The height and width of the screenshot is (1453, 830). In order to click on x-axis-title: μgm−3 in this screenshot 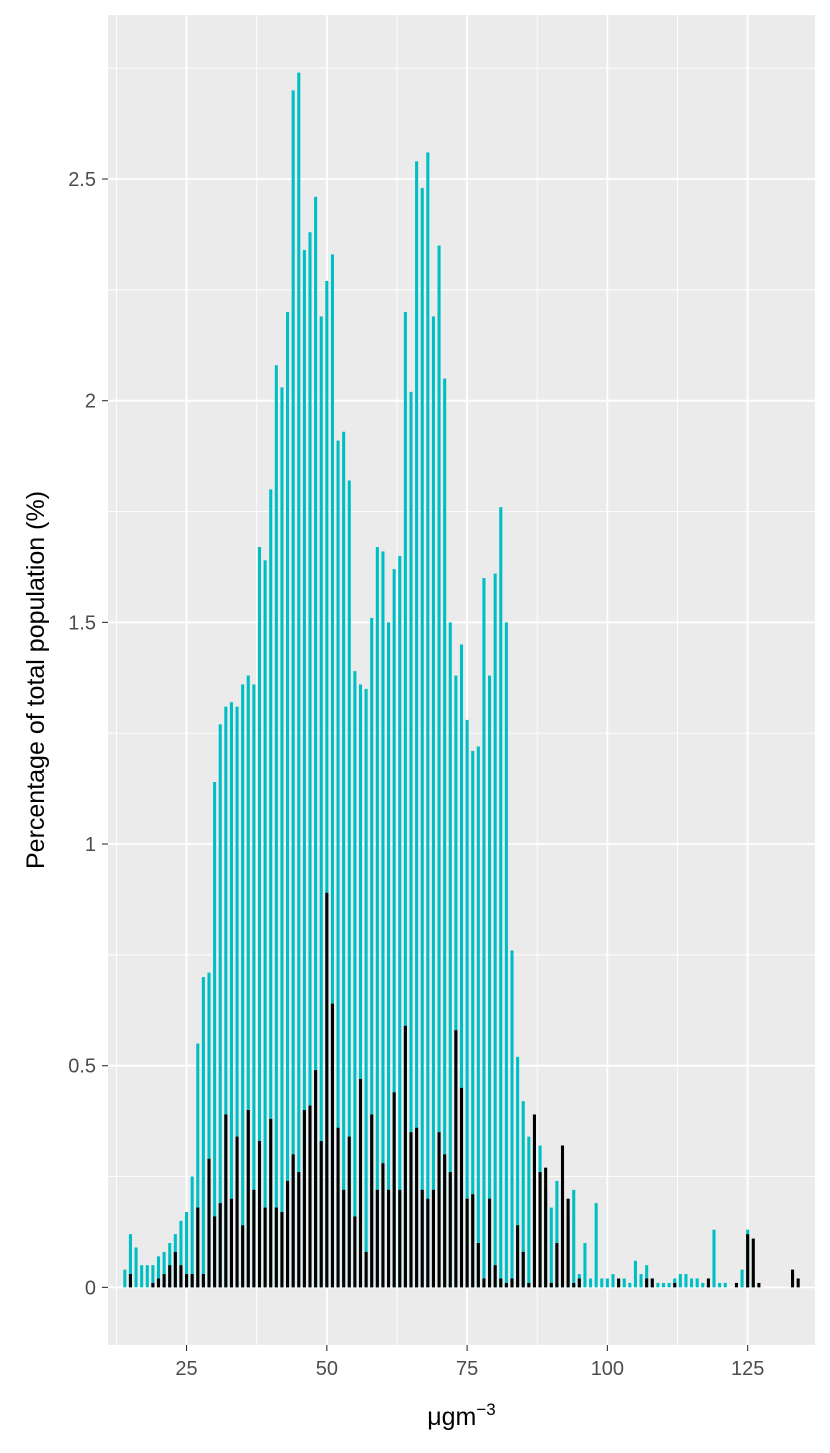, I will do `click(461, 1415)`.